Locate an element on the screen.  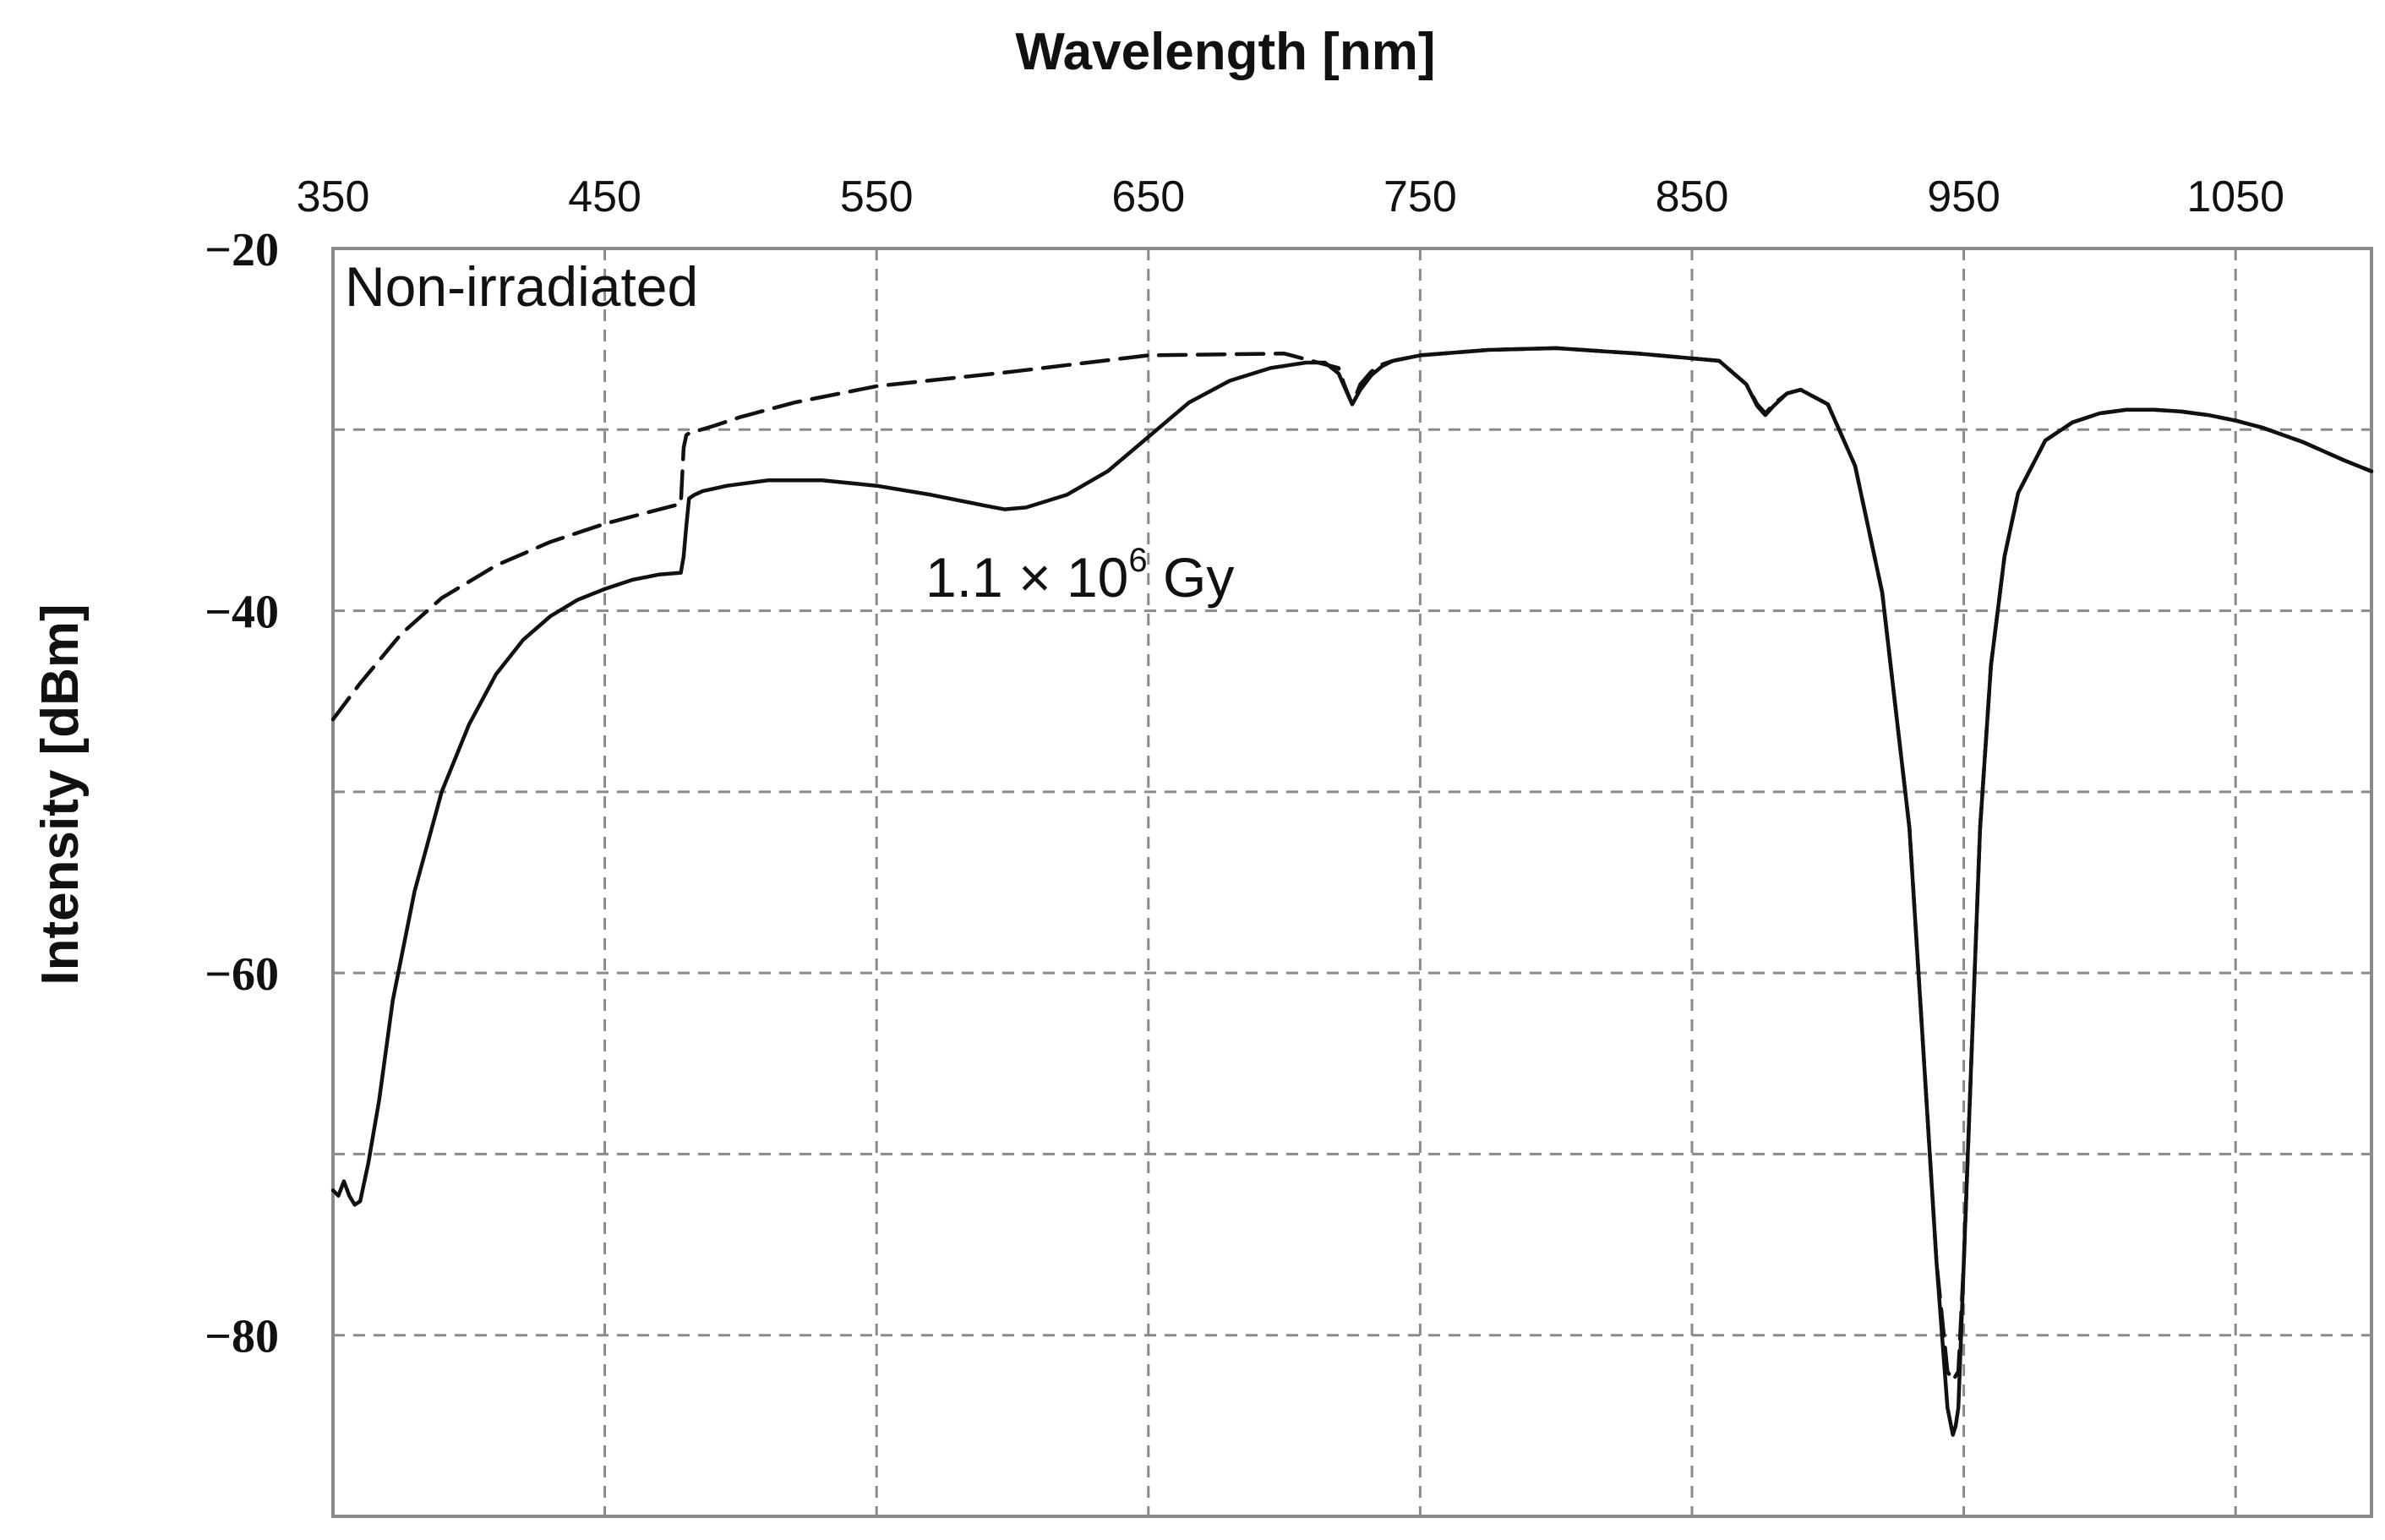
annotation-non-irradiated: Non-irradiated is located at coordinates (522, 286).